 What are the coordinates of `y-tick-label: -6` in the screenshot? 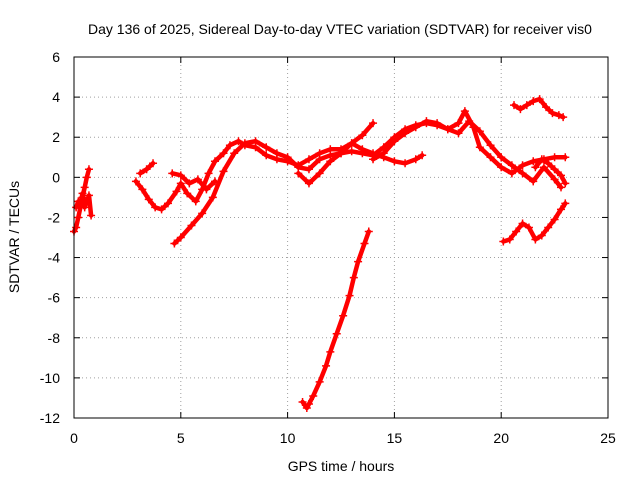 It's located at (54, 298).